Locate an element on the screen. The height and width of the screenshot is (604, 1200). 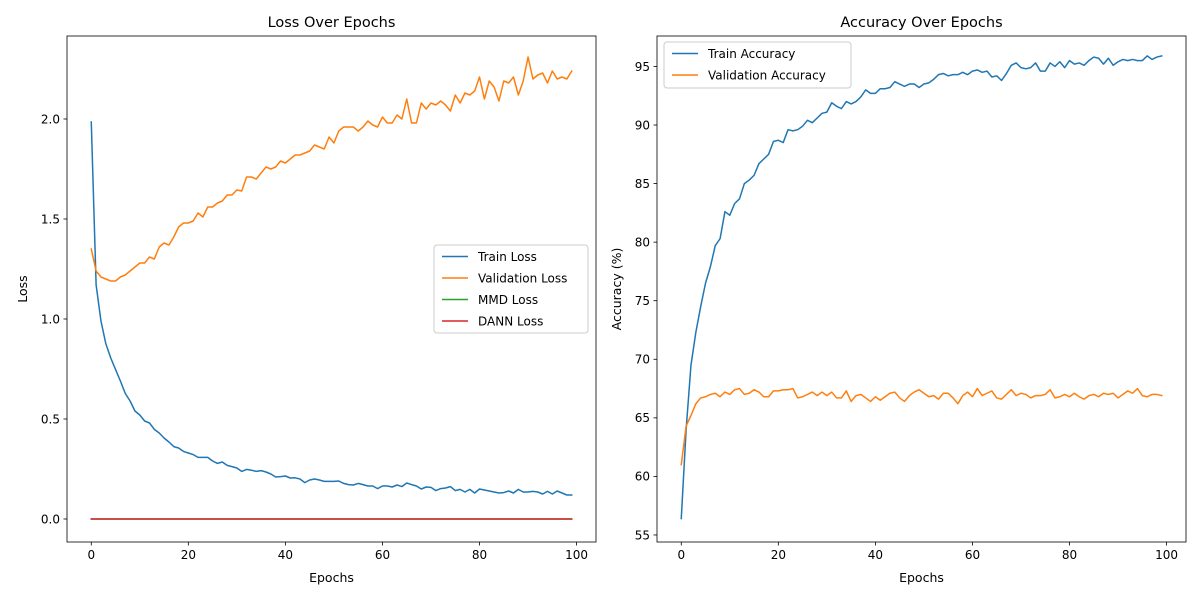
accuracy-chart-title: Accuracy Over Epochs is located at coordinates (921, 23).